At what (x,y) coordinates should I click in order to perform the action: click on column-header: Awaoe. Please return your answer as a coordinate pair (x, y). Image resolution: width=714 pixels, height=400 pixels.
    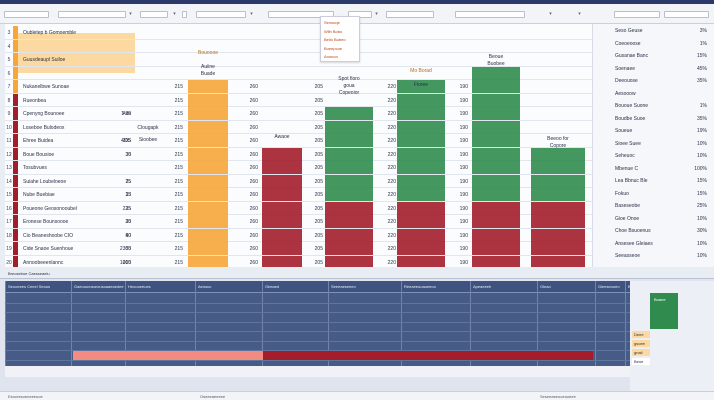
    Looking at the image, I should click on (282, 137).